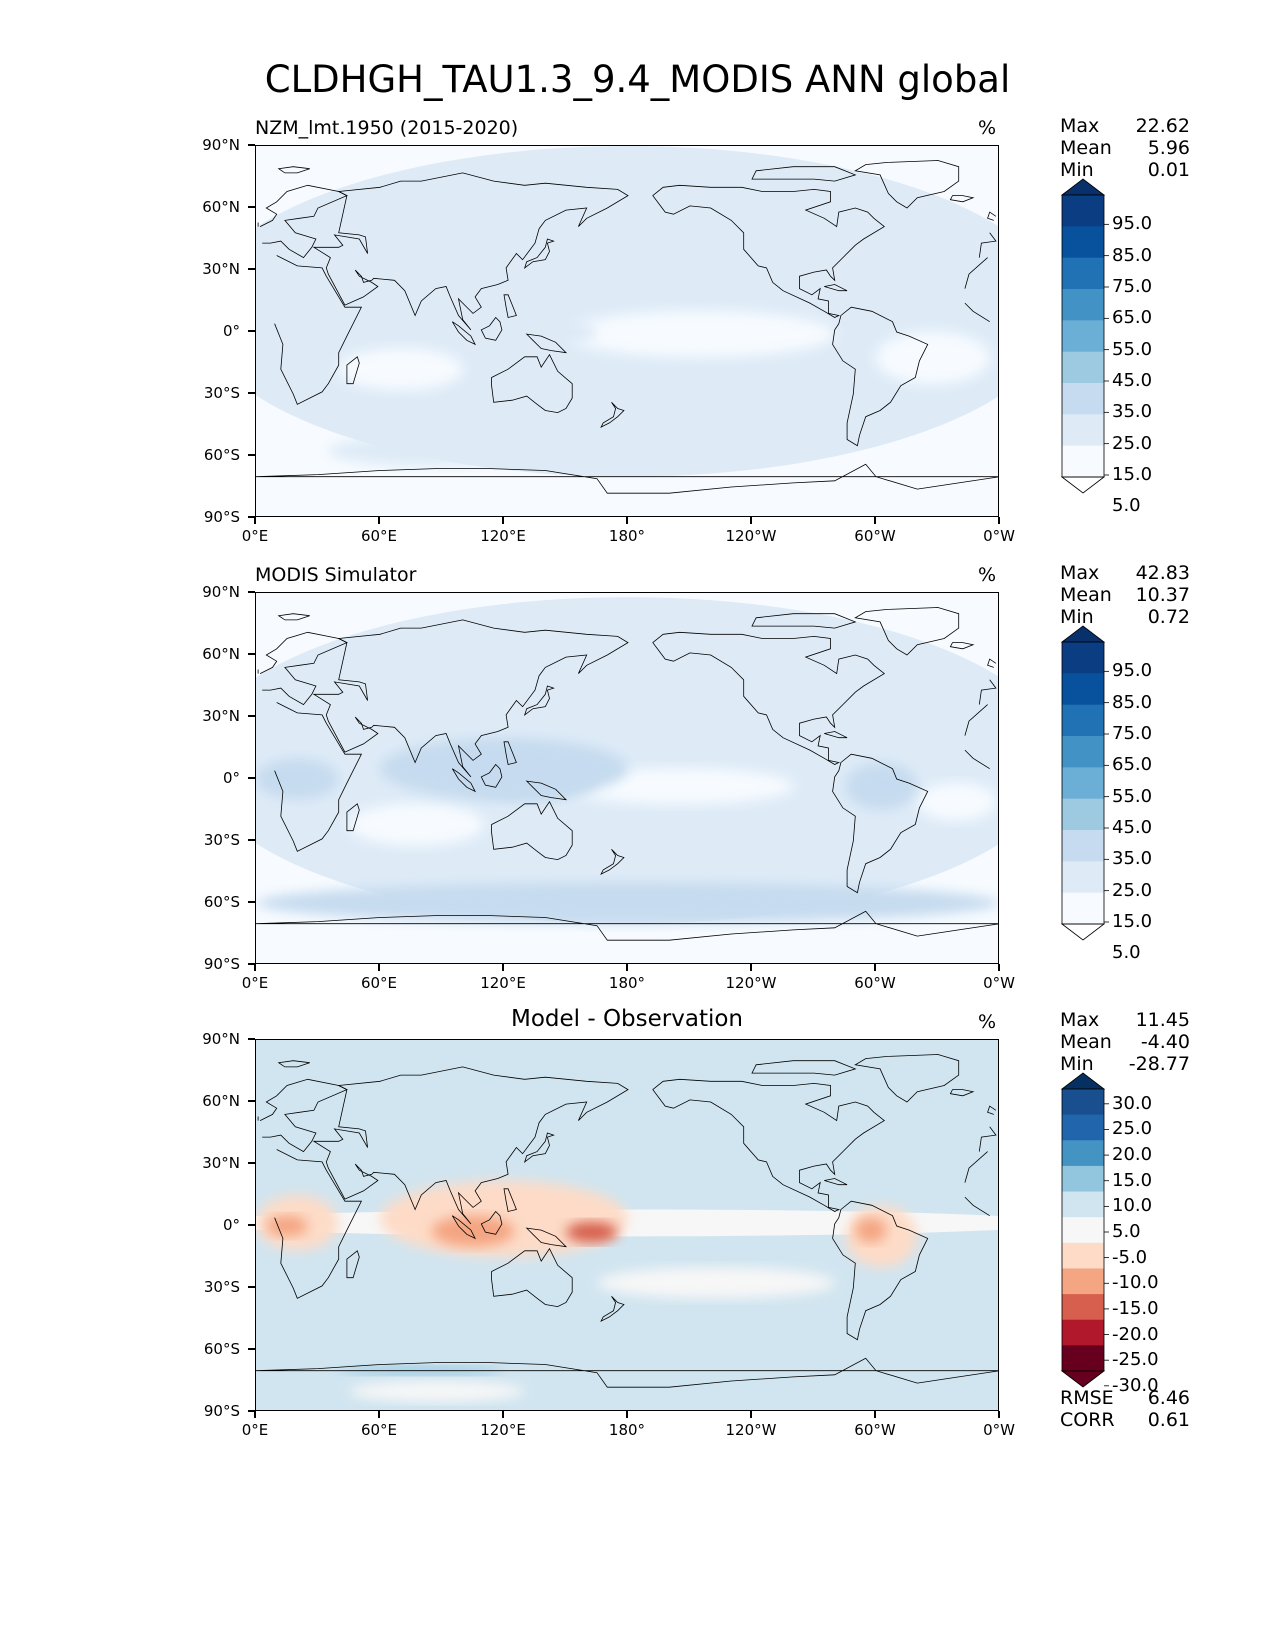  What do you see at coordinates (1130, 1257) in the screenshot?
I see `colorbar-tick-label: -5.0` at bounding box center [1130, 1257].